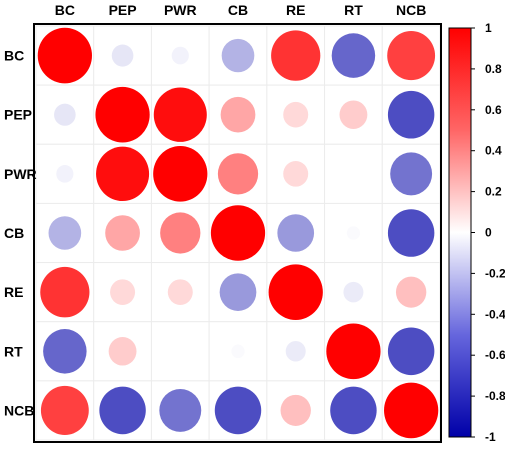 This screenshot has height=451, width=505. I want to click on corr-ellipse-cb-bc, so click(65, 233).